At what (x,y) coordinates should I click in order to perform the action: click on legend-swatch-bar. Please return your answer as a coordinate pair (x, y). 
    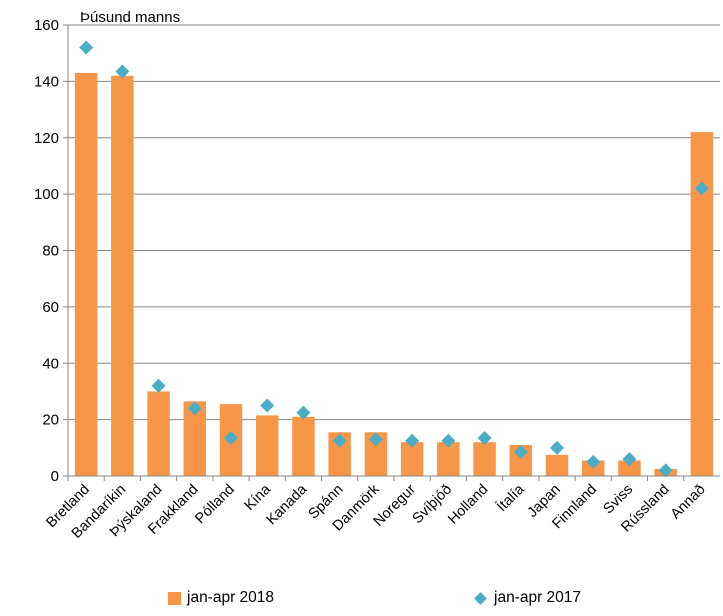
    Looking at the image, I should click on (174, 598).